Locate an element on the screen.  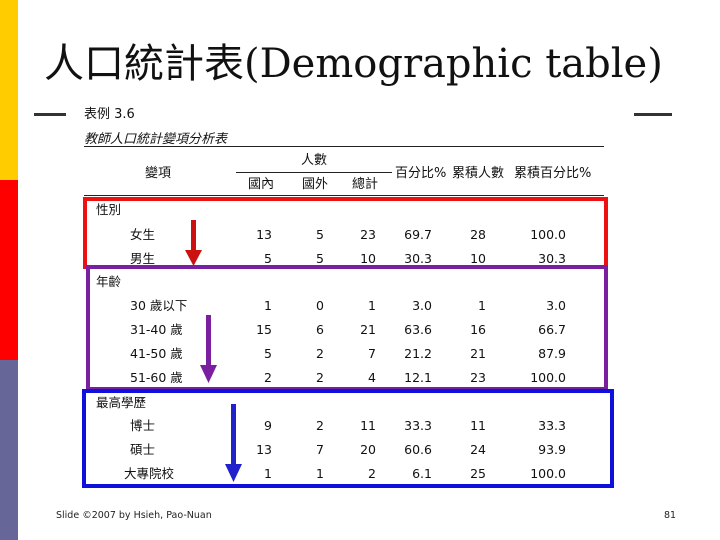
row-label: 男生 is located at coordinates (143, 258).